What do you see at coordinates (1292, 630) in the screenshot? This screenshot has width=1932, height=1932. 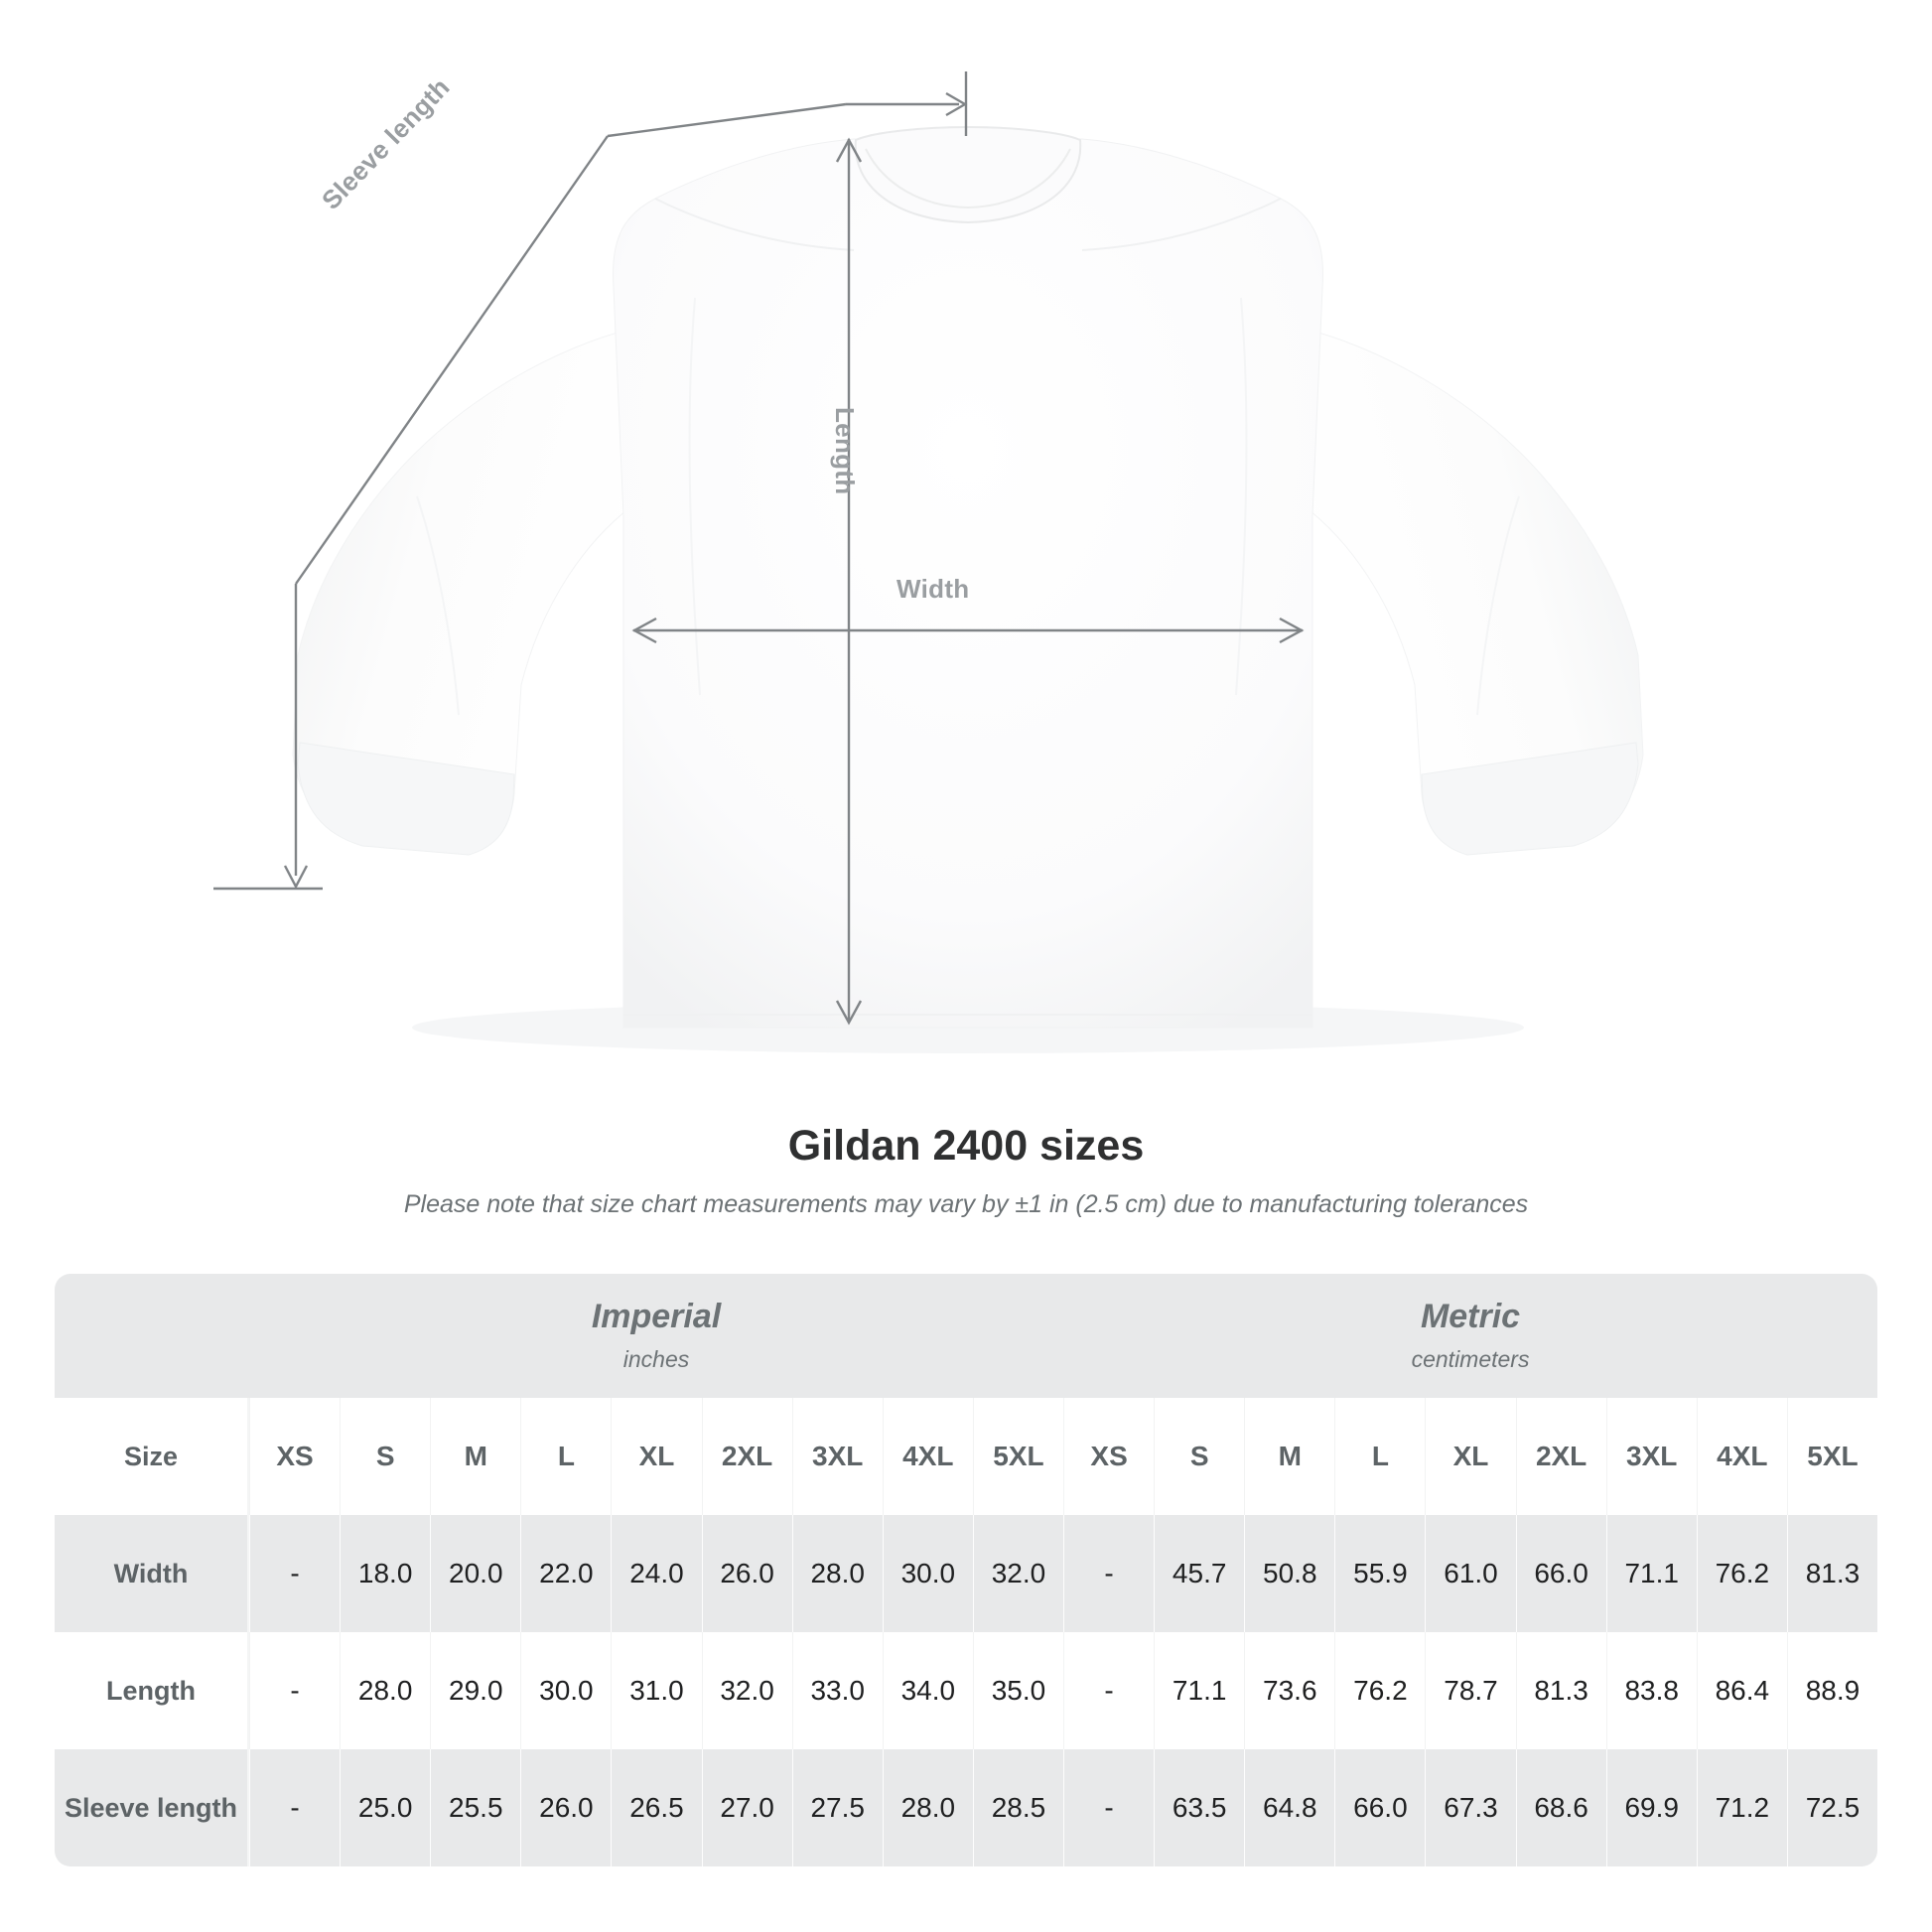 I see `width-right-arrowhead` at bounding box center [1292, 630].